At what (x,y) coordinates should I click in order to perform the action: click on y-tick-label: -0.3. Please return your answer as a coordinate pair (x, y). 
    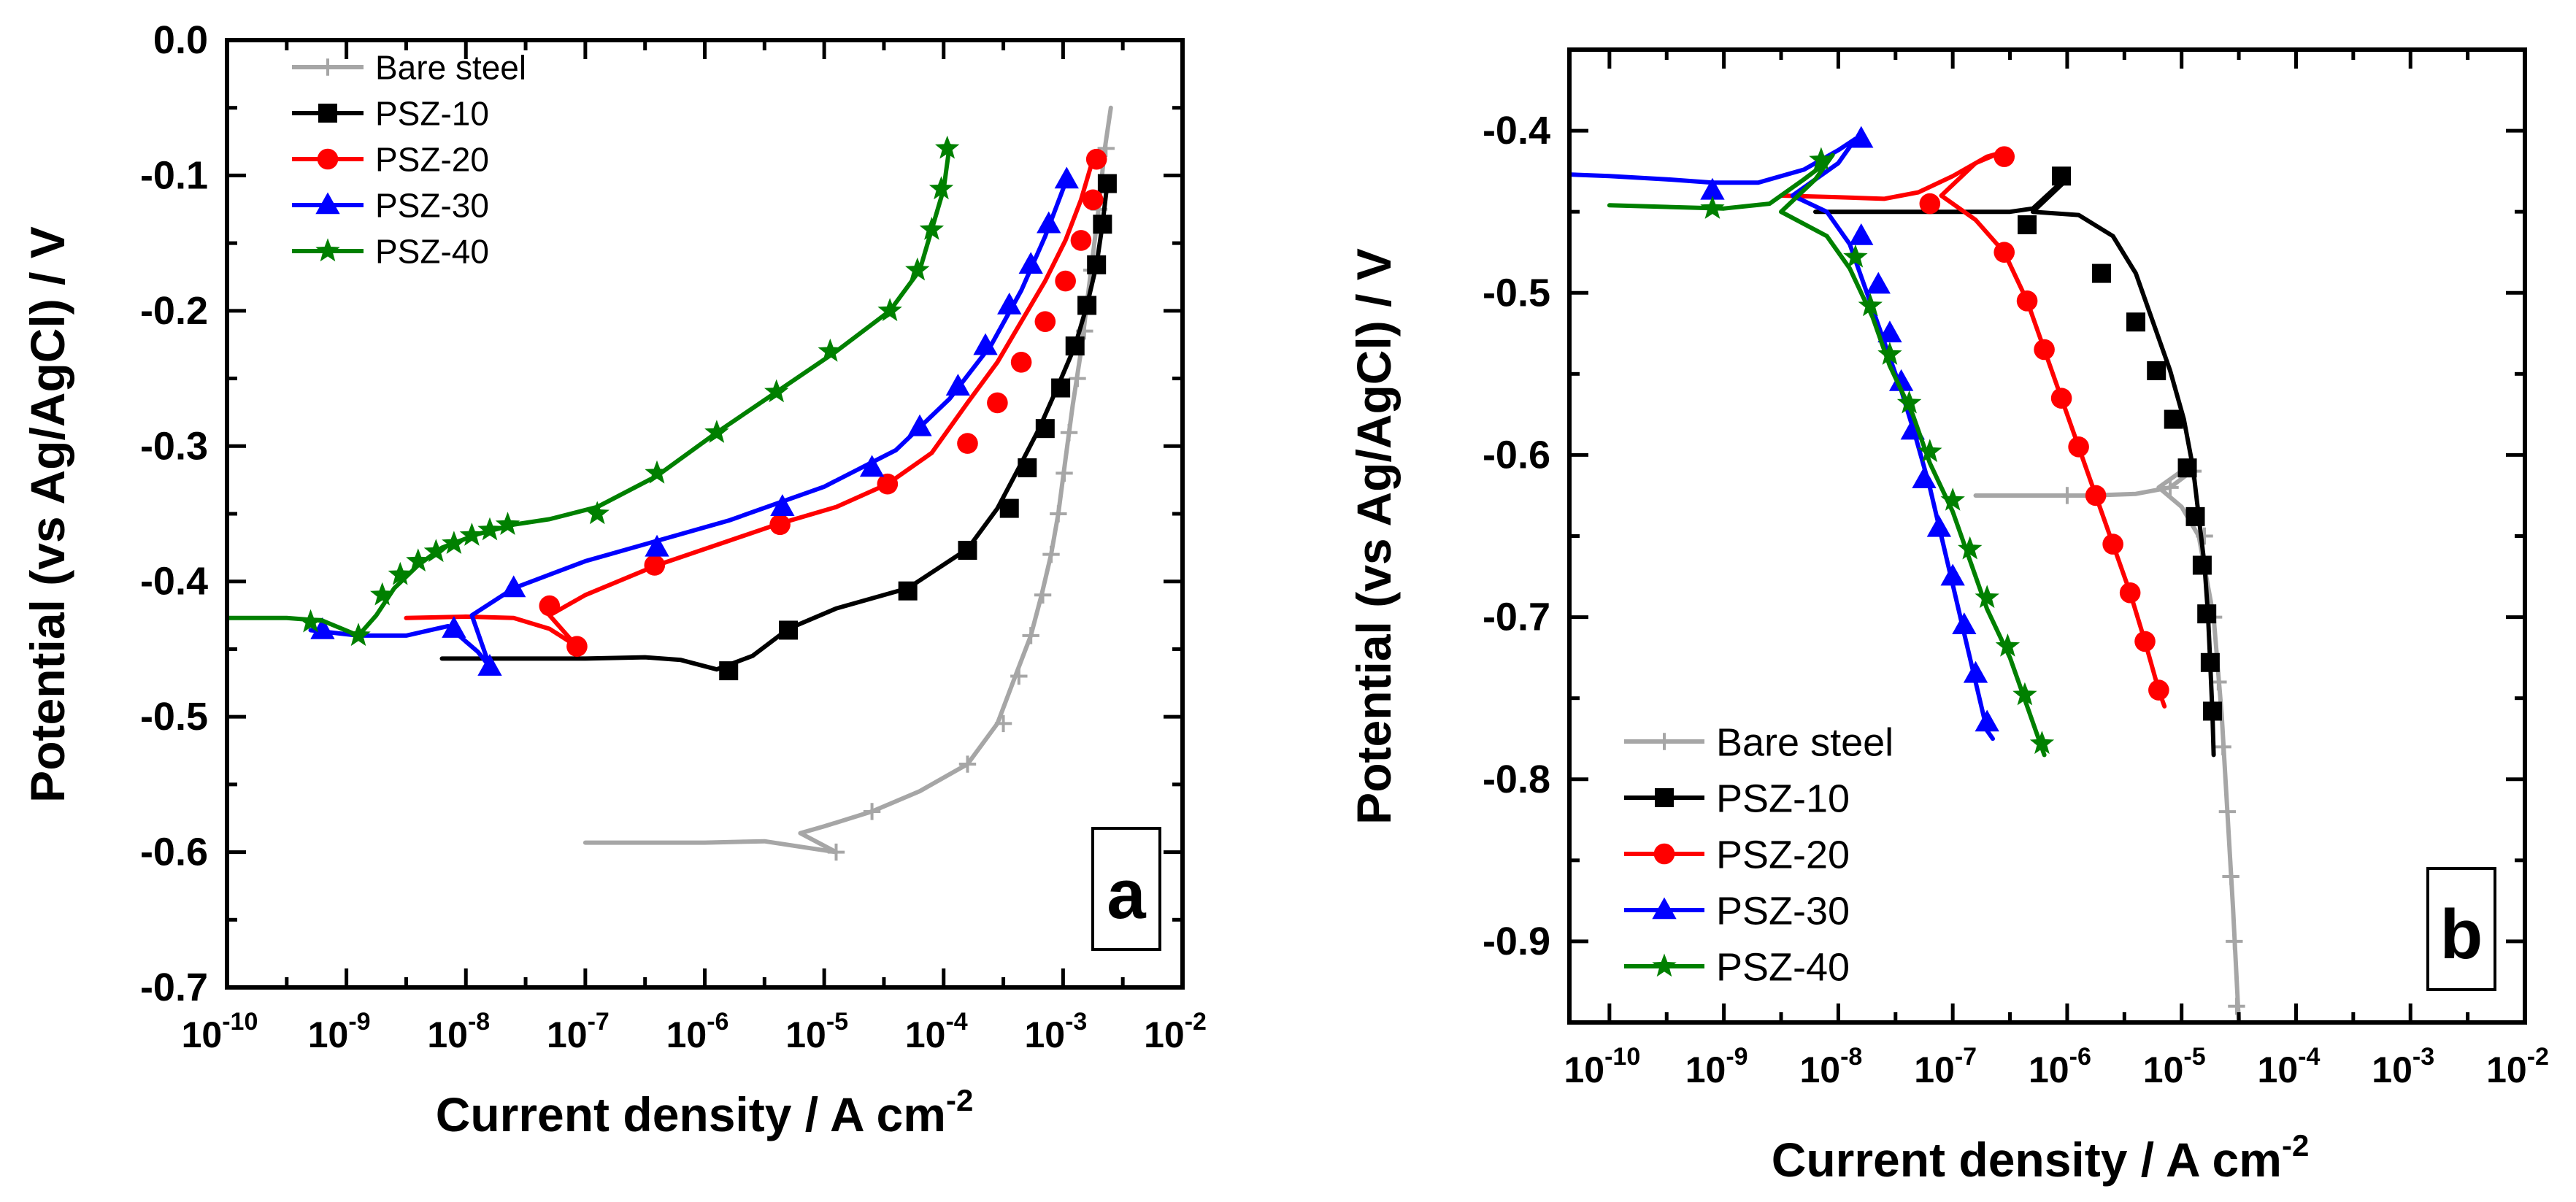
    Looking at the image, I should click on (174, 446).